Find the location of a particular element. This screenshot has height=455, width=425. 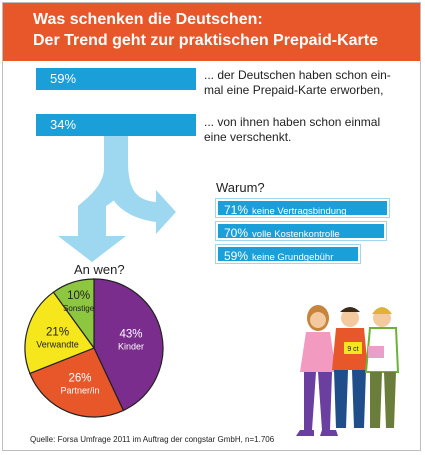

pie-slice-partner-in is located at coordinates (77, 382).